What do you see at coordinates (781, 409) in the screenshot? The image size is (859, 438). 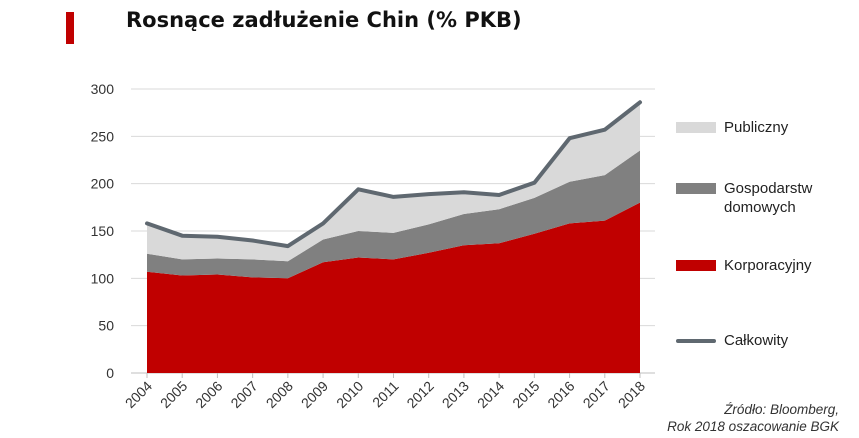 I see `source-line-1: Źródło: Bloomberg,` at bounding box center [781, 409].